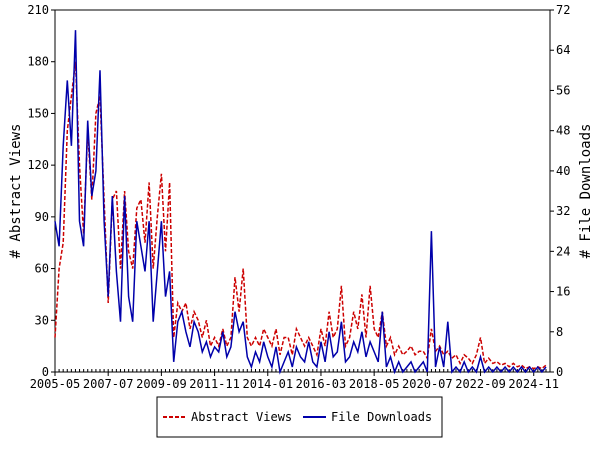  I want to click on y-tick-label: 0, so click(45, 372).